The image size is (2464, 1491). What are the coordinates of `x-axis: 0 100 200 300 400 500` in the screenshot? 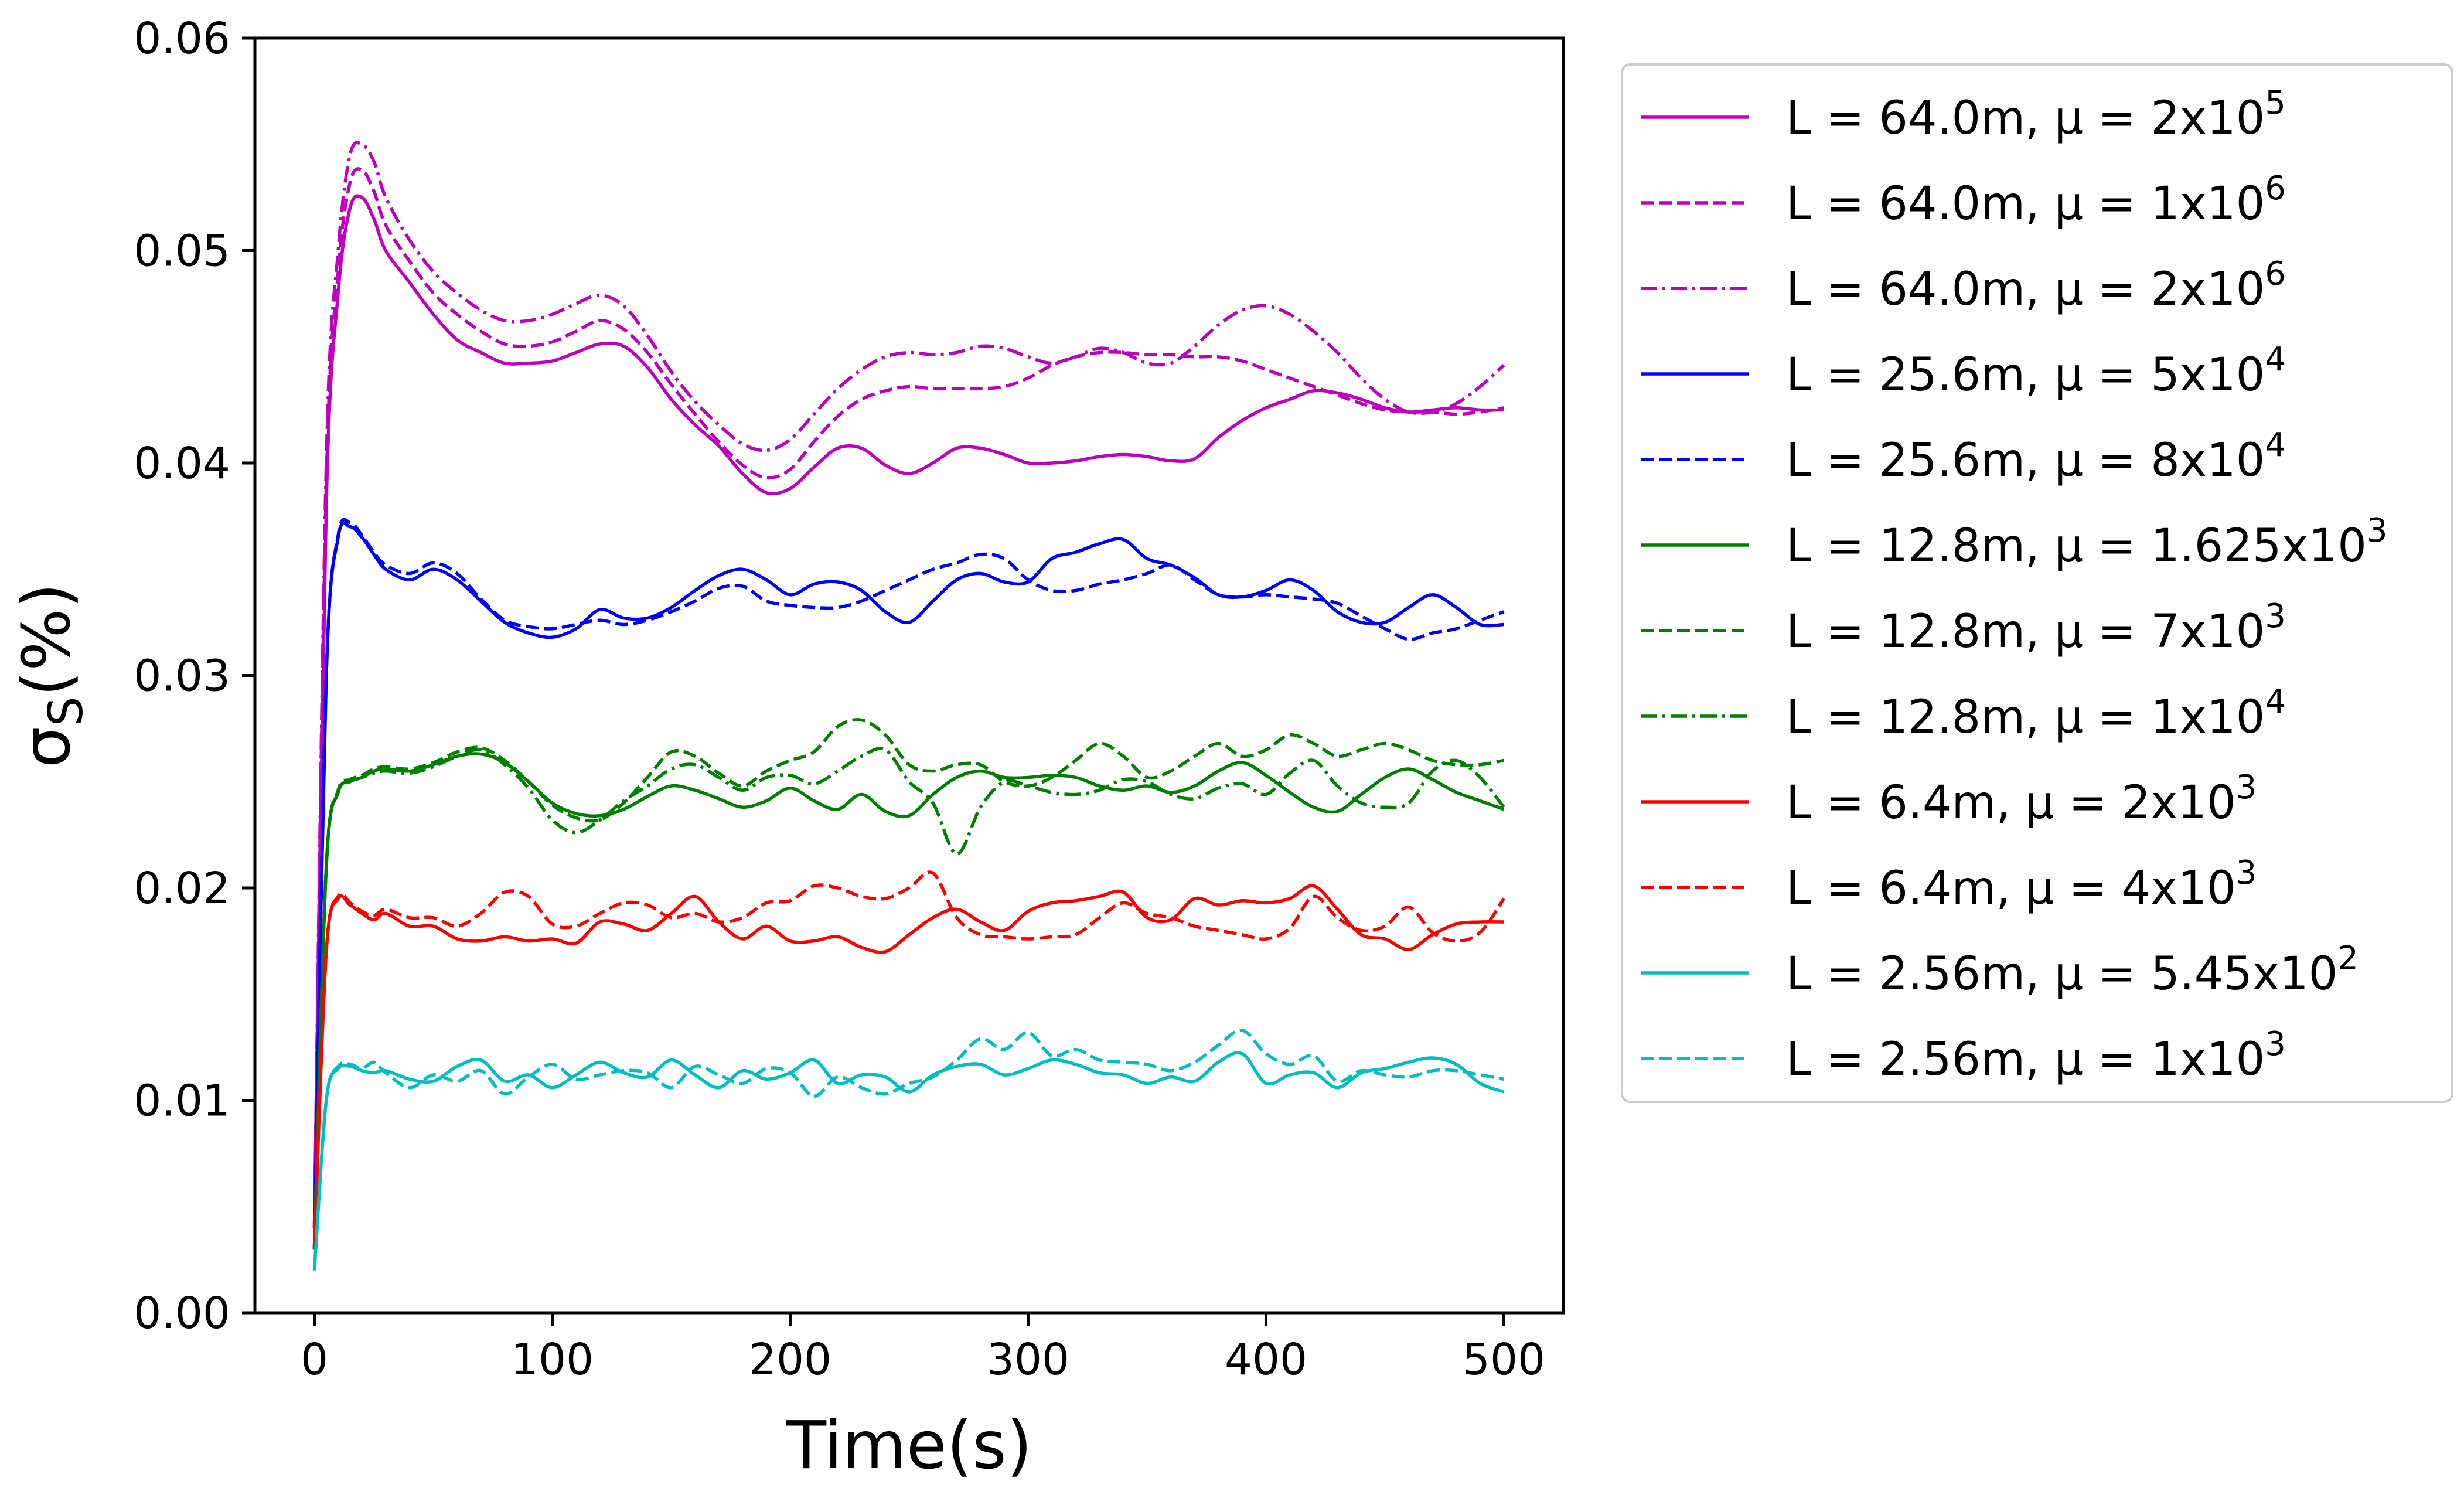 It's located at (923, 1349).